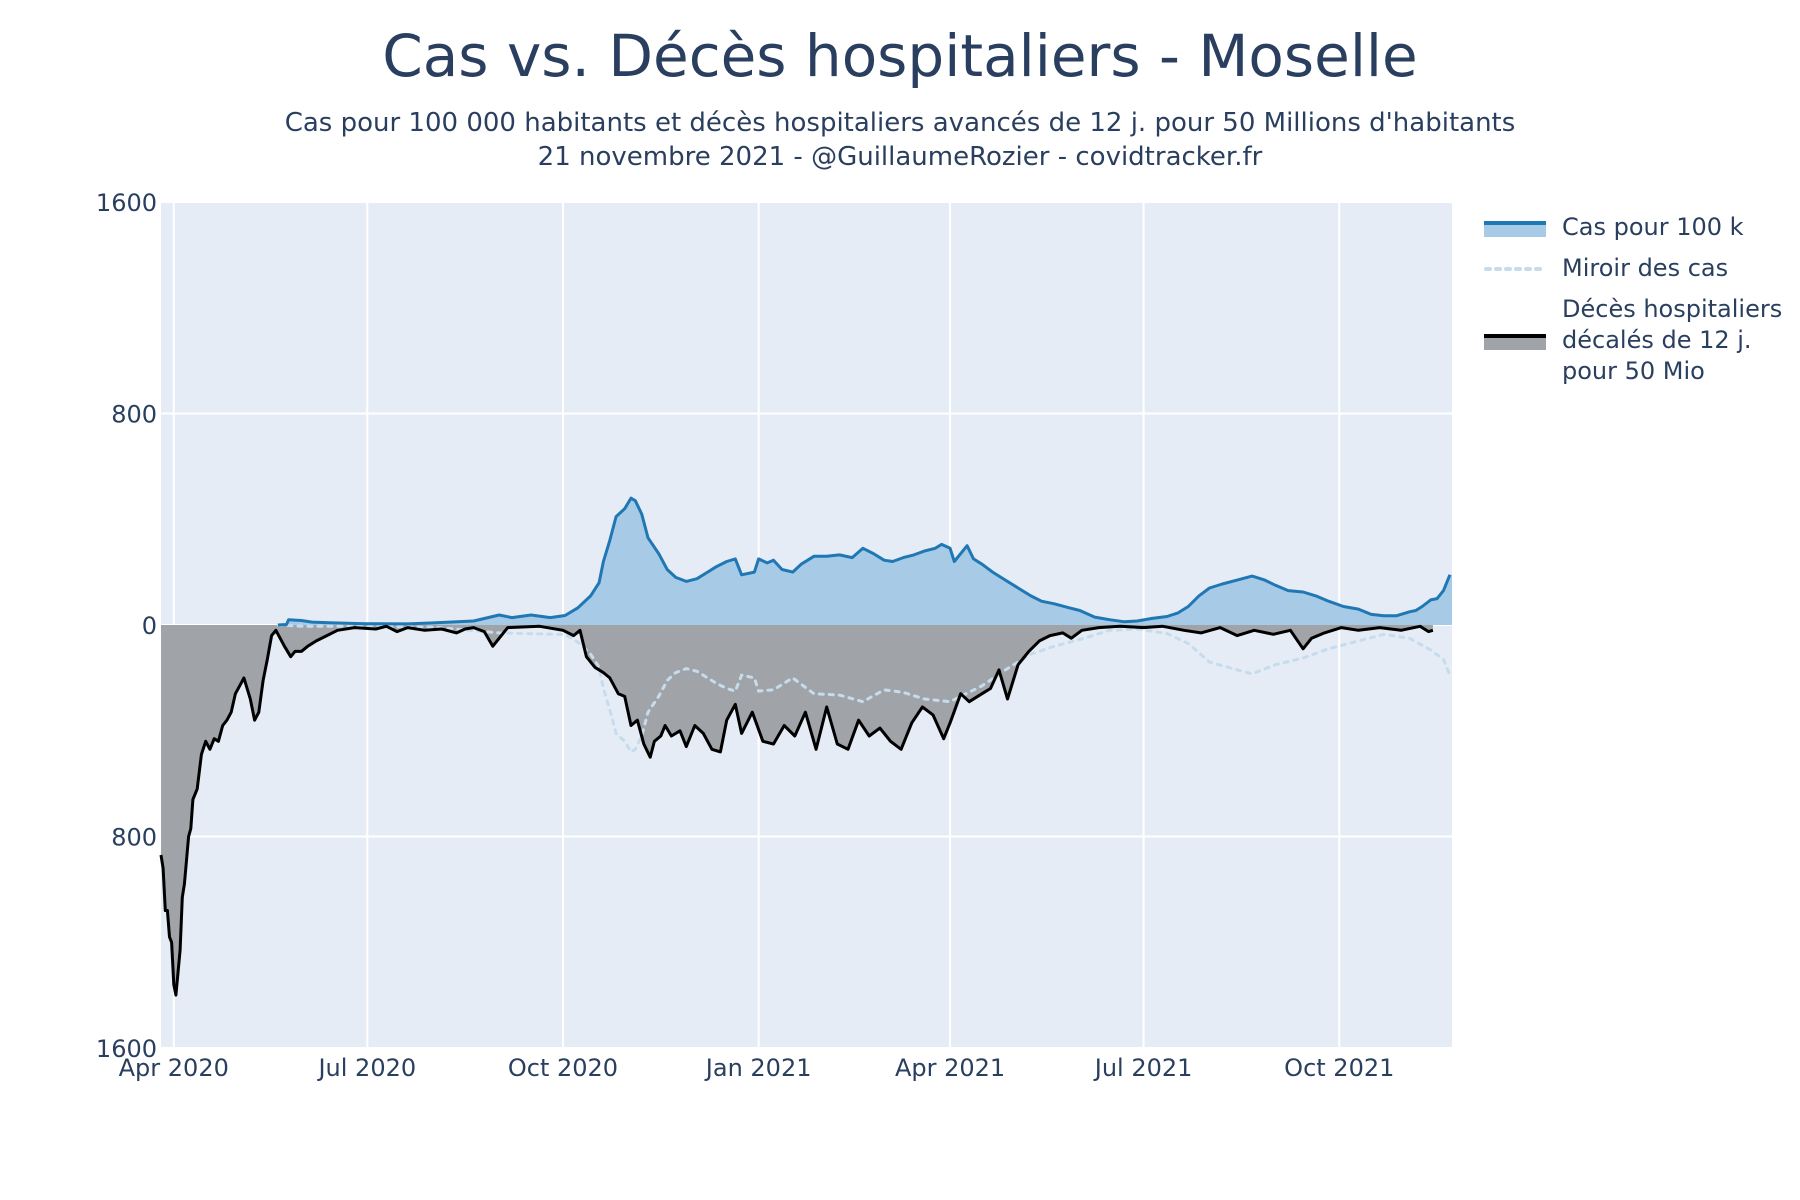 The height and width of the screenshot is (1200, 1800). What do you see at coordinates (1653, 227) in the screenshot?
I see `legend-label-cases-0: Cas pour 100 k` at bounding box center [1653, 227].